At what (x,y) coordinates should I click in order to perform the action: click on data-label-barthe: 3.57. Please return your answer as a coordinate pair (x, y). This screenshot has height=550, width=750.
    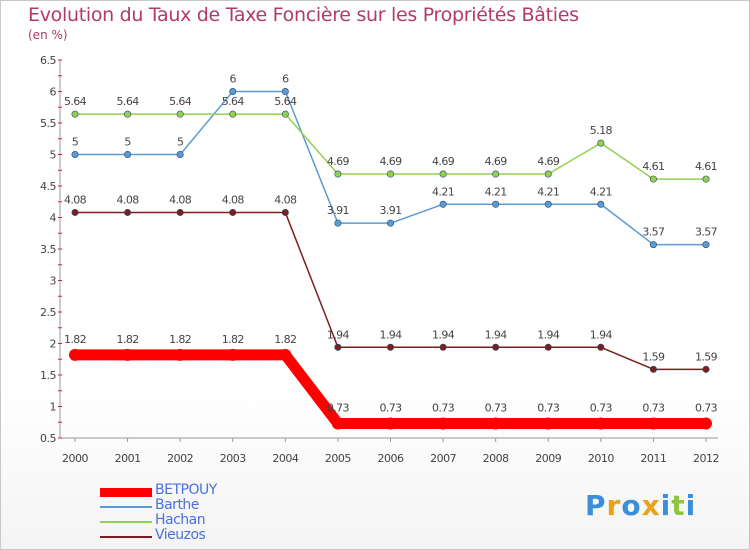
    Looking at the image, I should click on (653, 232).